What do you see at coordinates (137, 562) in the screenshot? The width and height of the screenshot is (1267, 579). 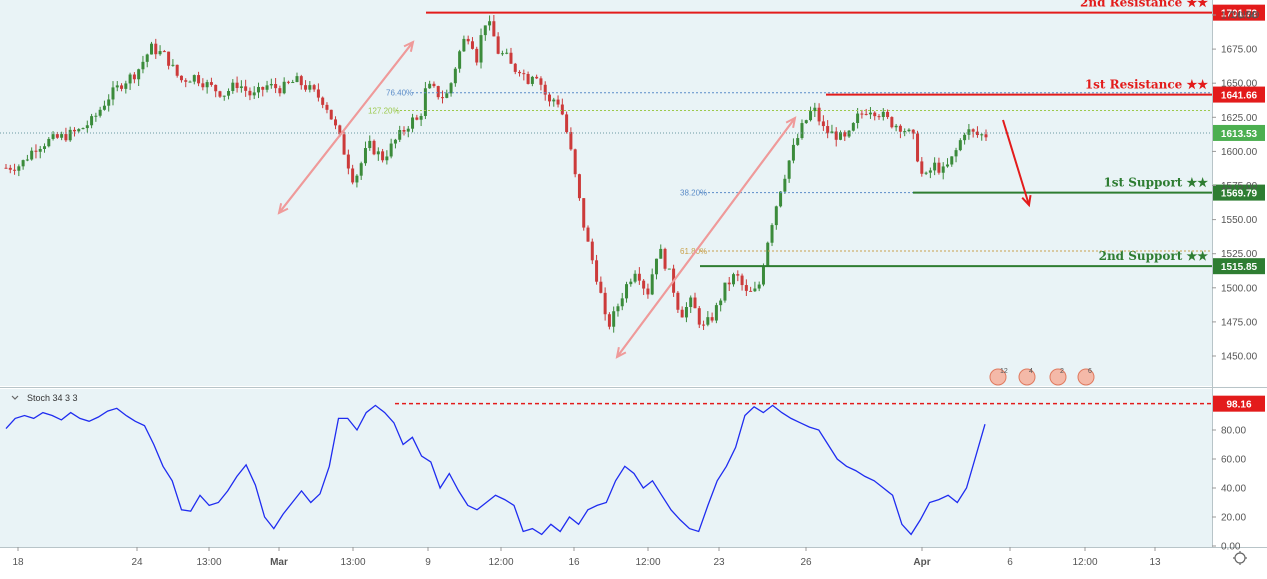 I see `x-tick-label: 24` at bounding box center [137, 562].